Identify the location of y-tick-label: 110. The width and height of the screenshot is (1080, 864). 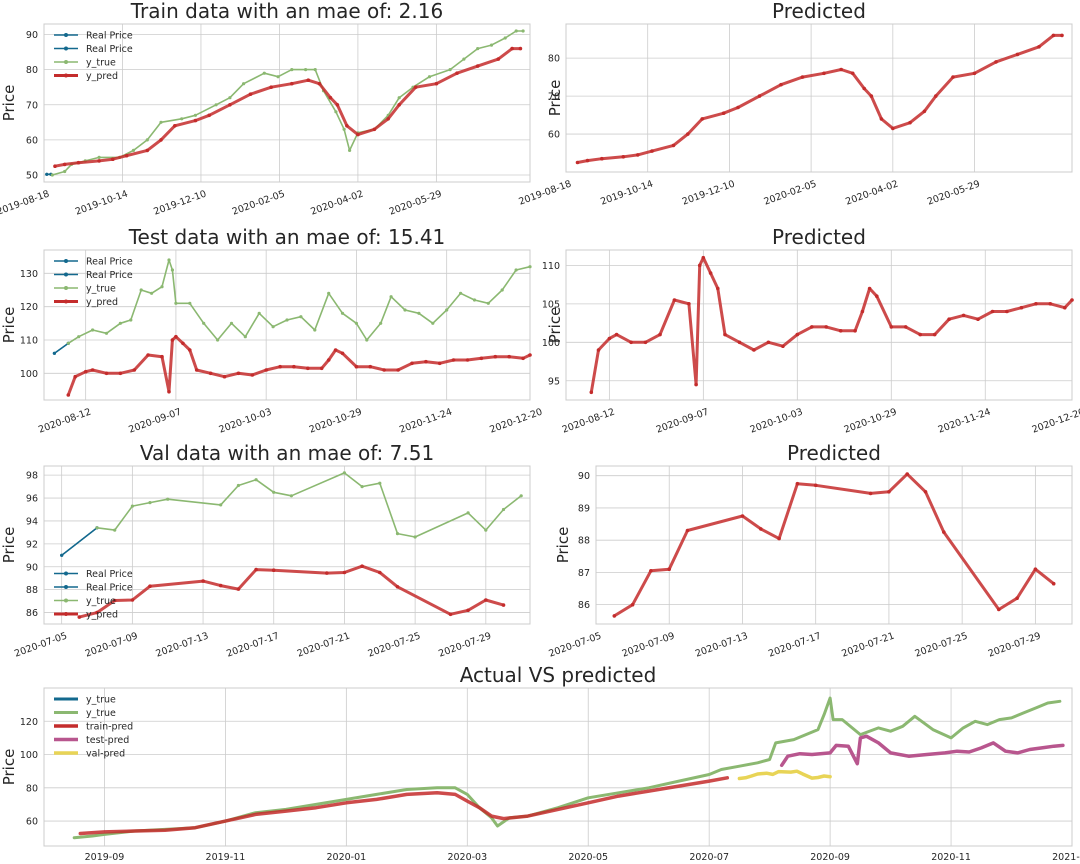
(29, 341).